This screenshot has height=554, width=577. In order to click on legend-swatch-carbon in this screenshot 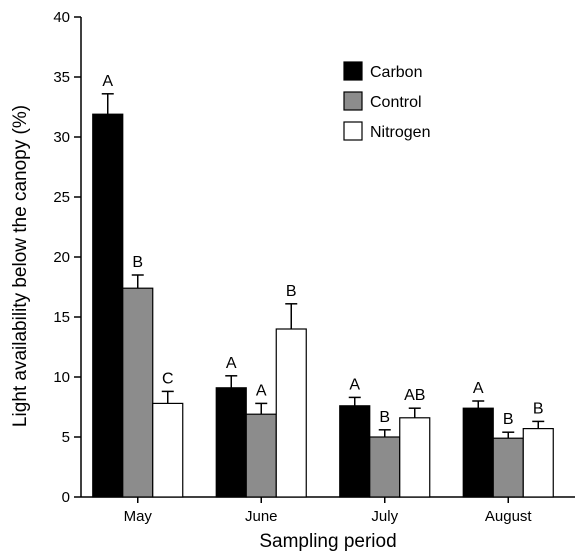, I will do `click(353, 71)`.